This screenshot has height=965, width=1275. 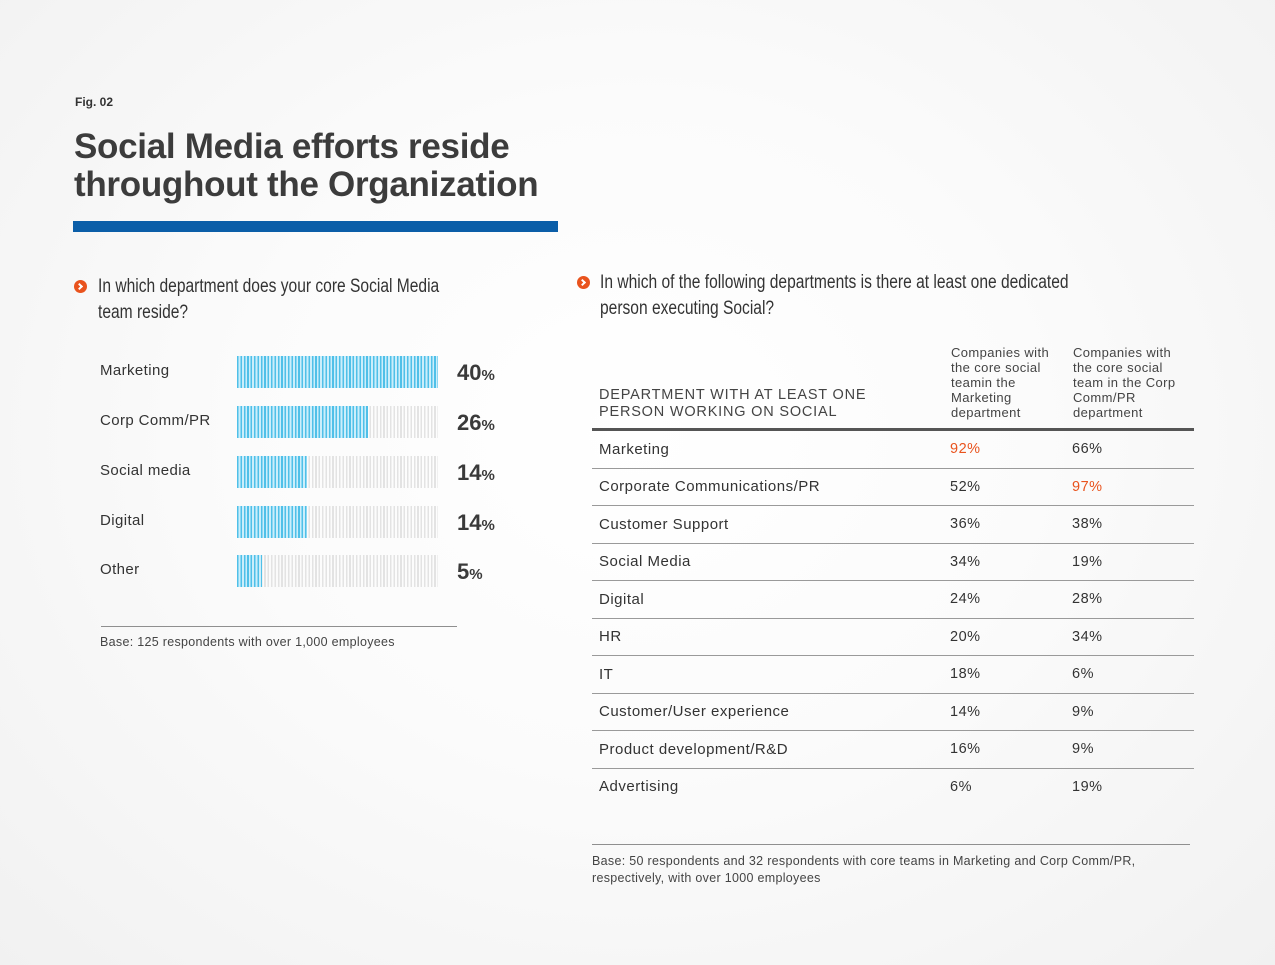 I want to click on right-question-line-2: person executing Social?, so click(x=687, y=308).